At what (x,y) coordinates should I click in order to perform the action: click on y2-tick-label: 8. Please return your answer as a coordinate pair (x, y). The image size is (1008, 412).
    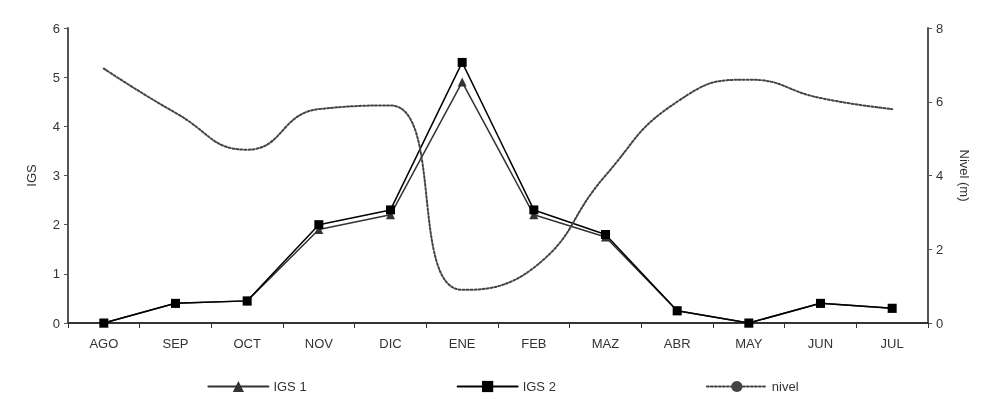
    Looking at the image, I should click on (940, 28).